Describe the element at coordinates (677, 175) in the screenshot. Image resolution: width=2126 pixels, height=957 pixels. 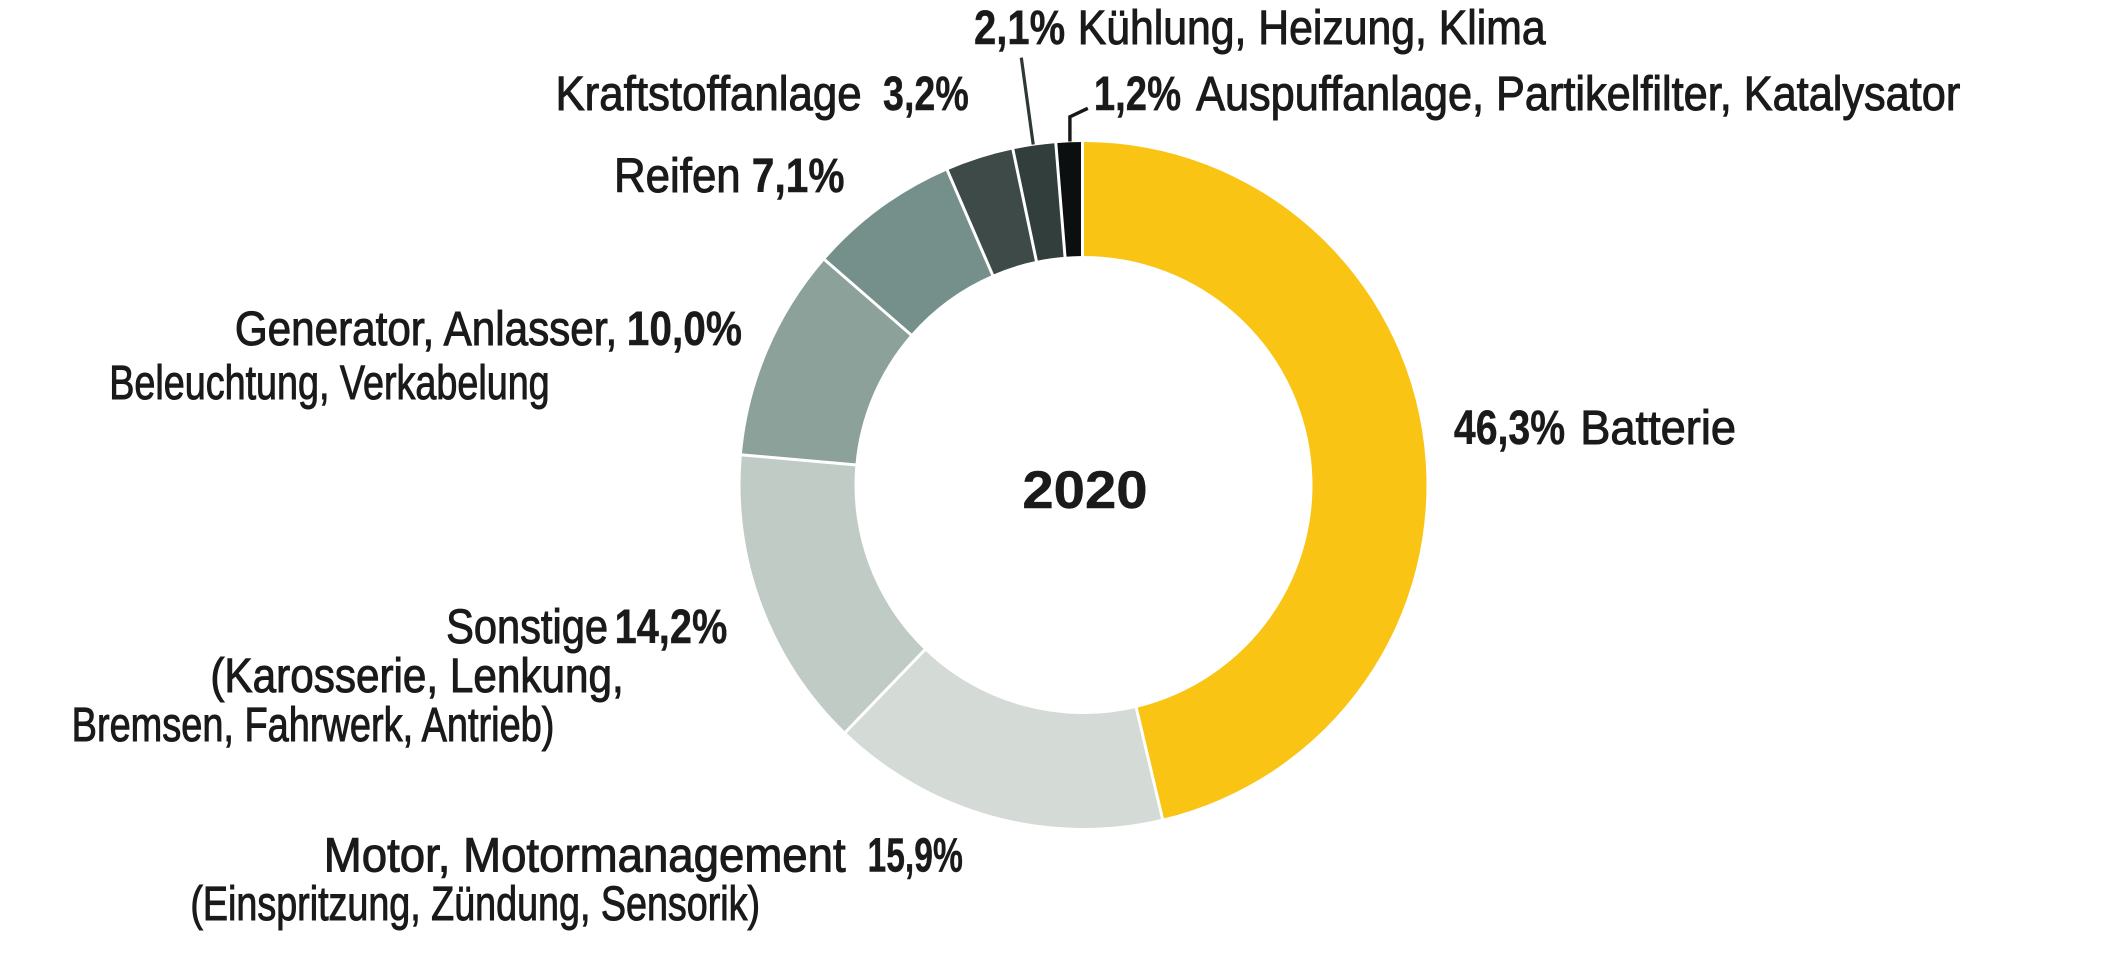
I see `svg-text: Reifen` at that location.